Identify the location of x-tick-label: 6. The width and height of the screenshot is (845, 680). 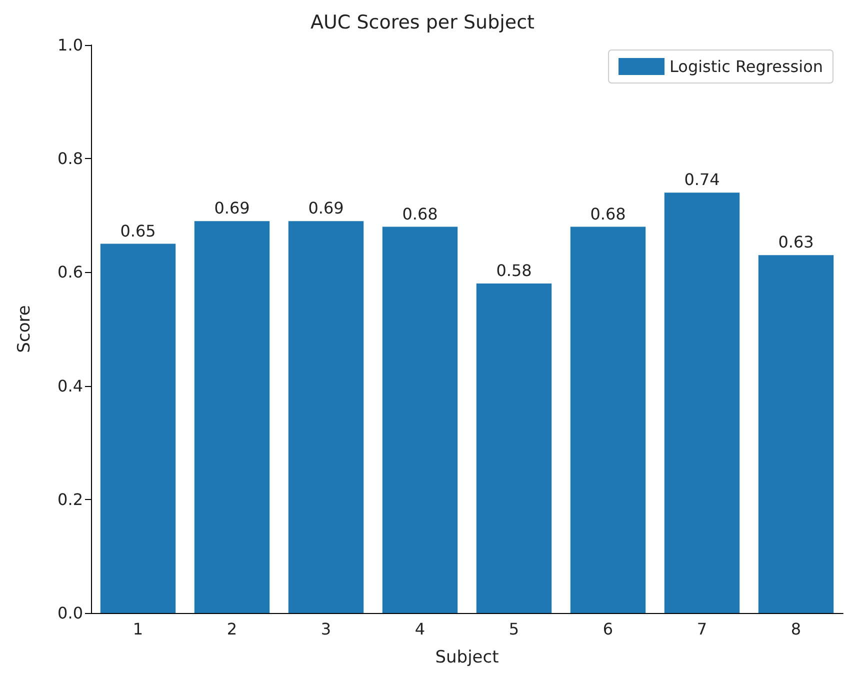
(608, 629).